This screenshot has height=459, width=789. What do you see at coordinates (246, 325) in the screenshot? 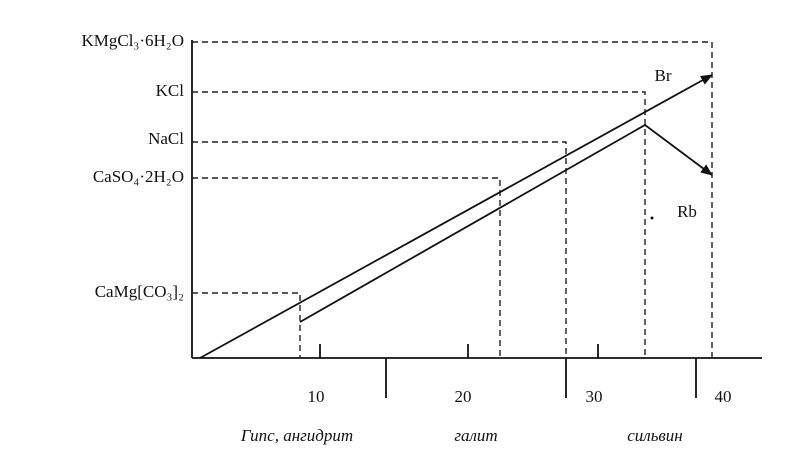
I see `level-line` at bounding box center [246, 325].